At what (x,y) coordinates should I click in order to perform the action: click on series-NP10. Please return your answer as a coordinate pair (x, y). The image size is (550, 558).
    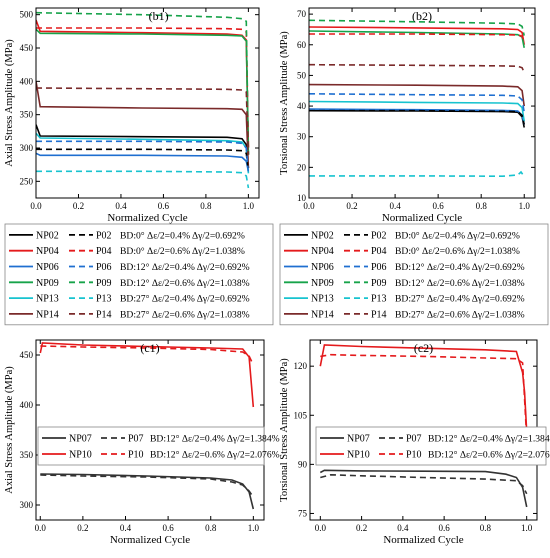
    Looking at the image, I should click on (147, 375).